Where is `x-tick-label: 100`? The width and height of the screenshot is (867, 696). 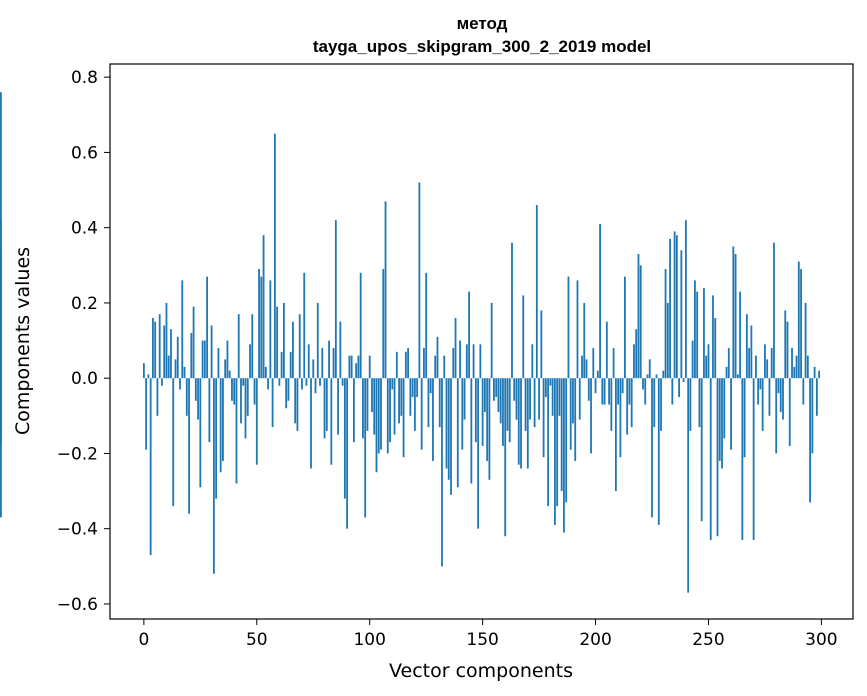
x-tick-label: 100 is located at coordinates (369, 640).